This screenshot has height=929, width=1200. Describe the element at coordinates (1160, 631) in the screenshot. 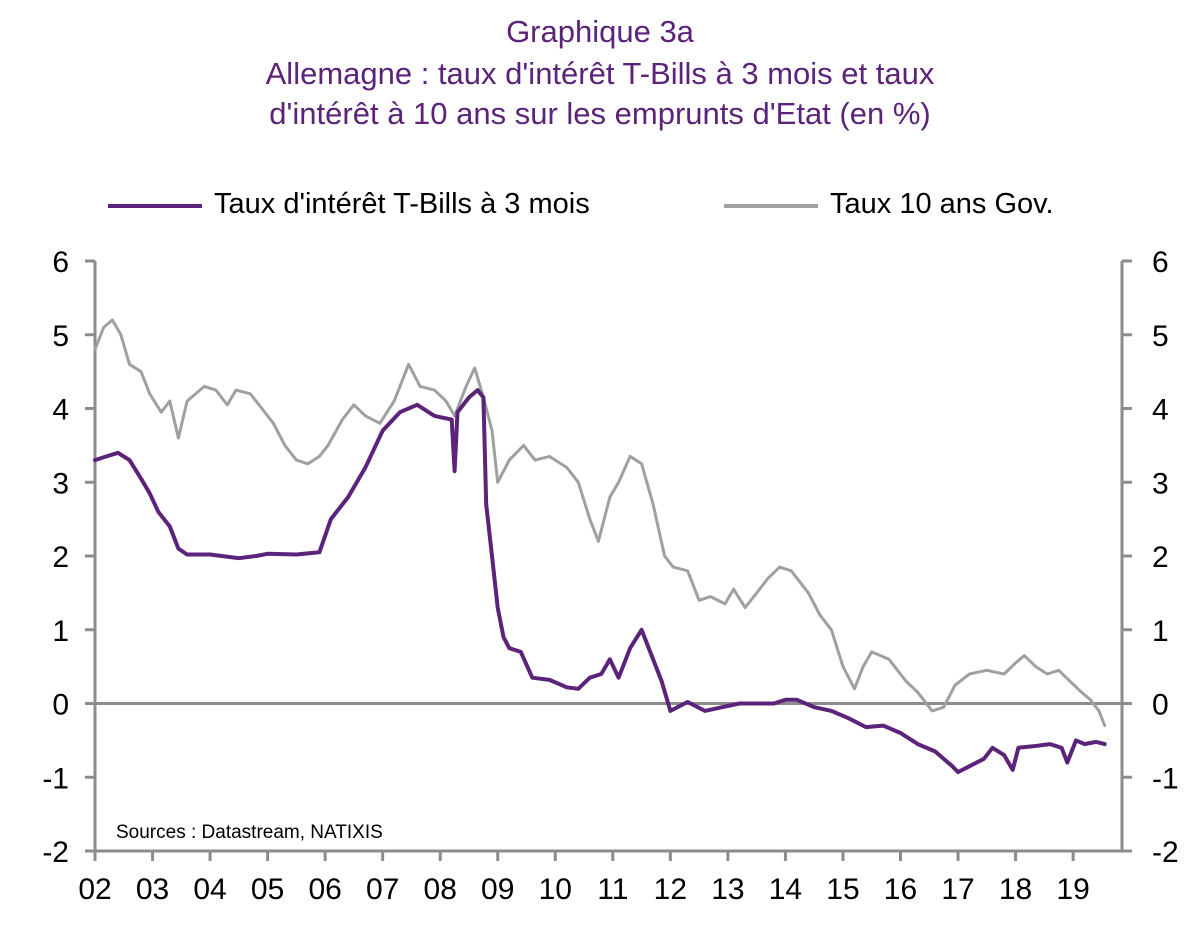

I see `y-tick-label-right: 1` at that location.